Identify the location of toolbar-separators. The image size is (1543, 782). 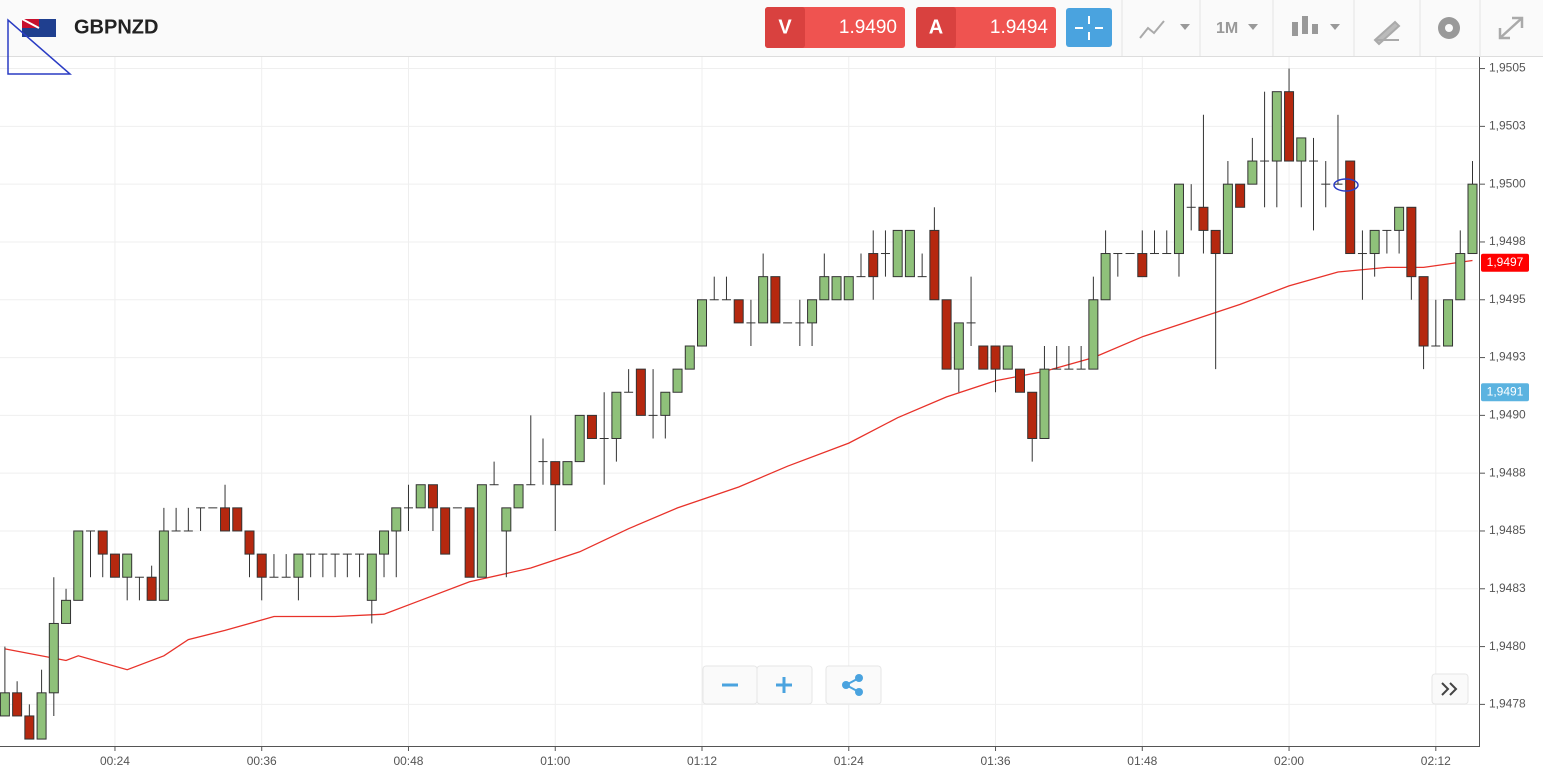
(1301, 28).